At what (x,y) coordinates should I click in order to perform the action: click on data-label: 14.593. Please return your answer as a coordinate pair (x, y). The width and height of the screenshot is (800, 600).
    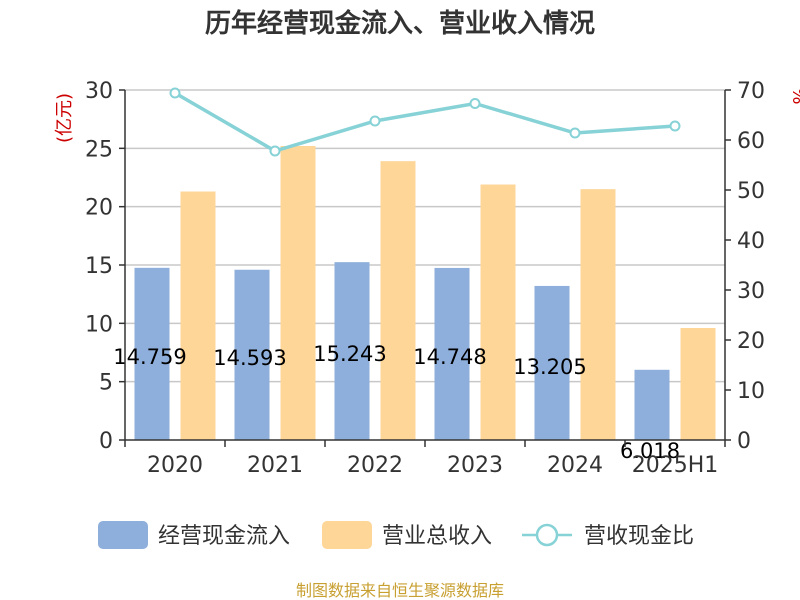
    Looking at the image, I should click on (249, 358).